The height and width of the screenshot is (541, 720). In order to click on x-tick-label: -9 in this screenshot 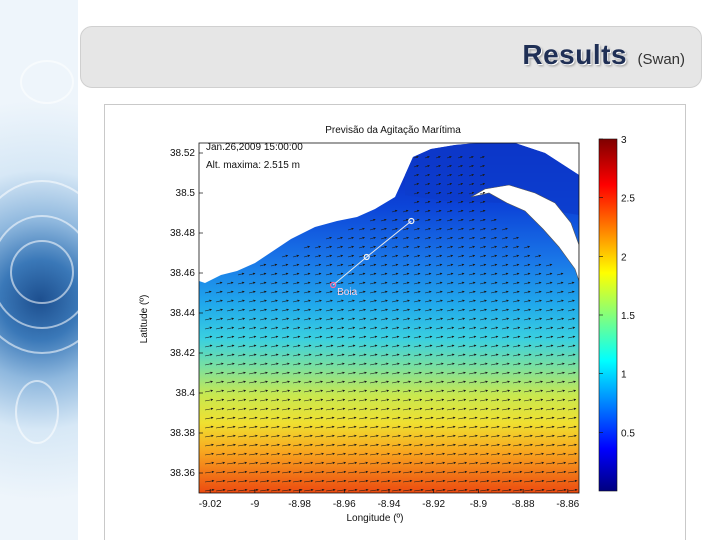, I will do `click(254, 504)`.